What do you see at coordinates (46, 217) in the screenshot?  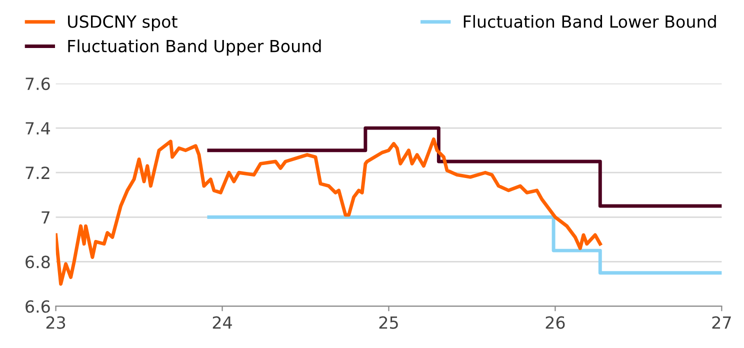 I see `y-tick-label: 7` at bounding box center [46, 217].